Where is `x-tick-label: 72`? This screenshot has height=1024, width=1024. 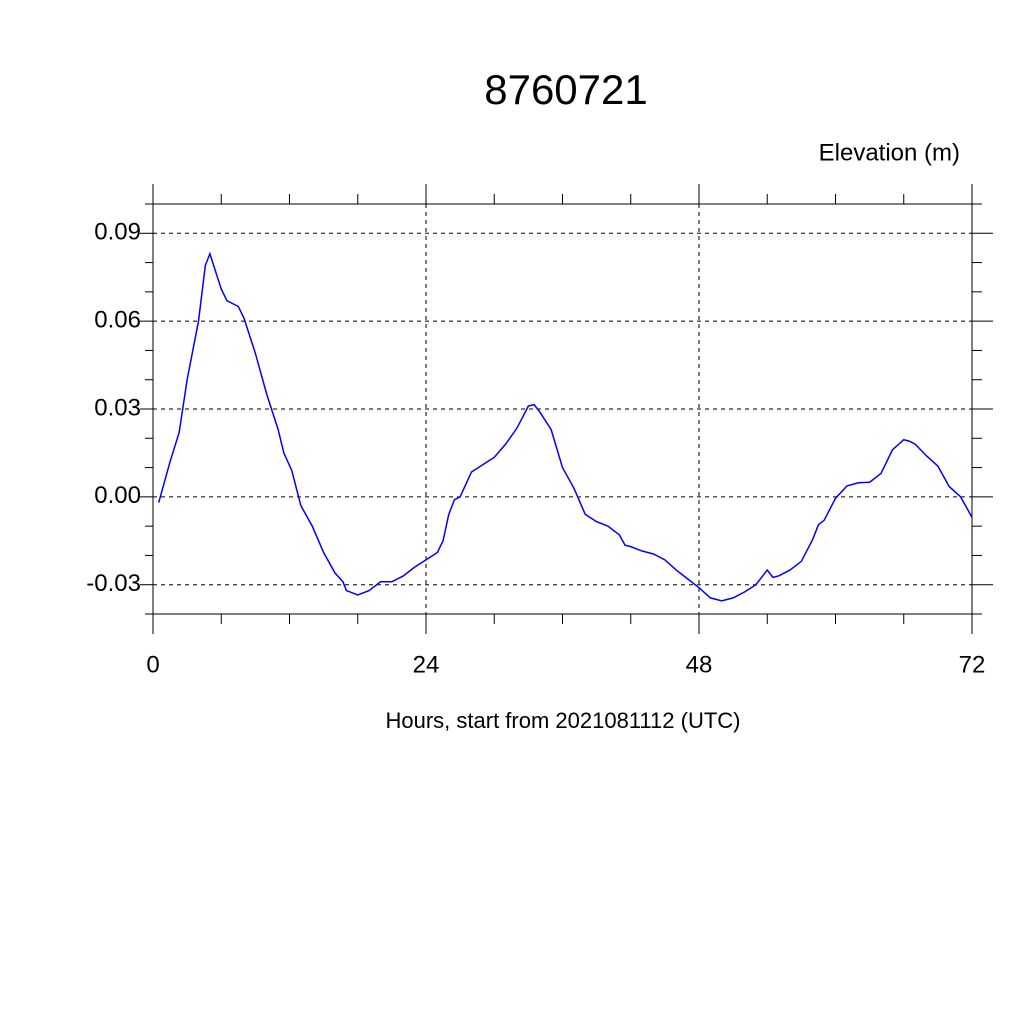 x-tick-label: 72 is located at coordinates (972, 664).